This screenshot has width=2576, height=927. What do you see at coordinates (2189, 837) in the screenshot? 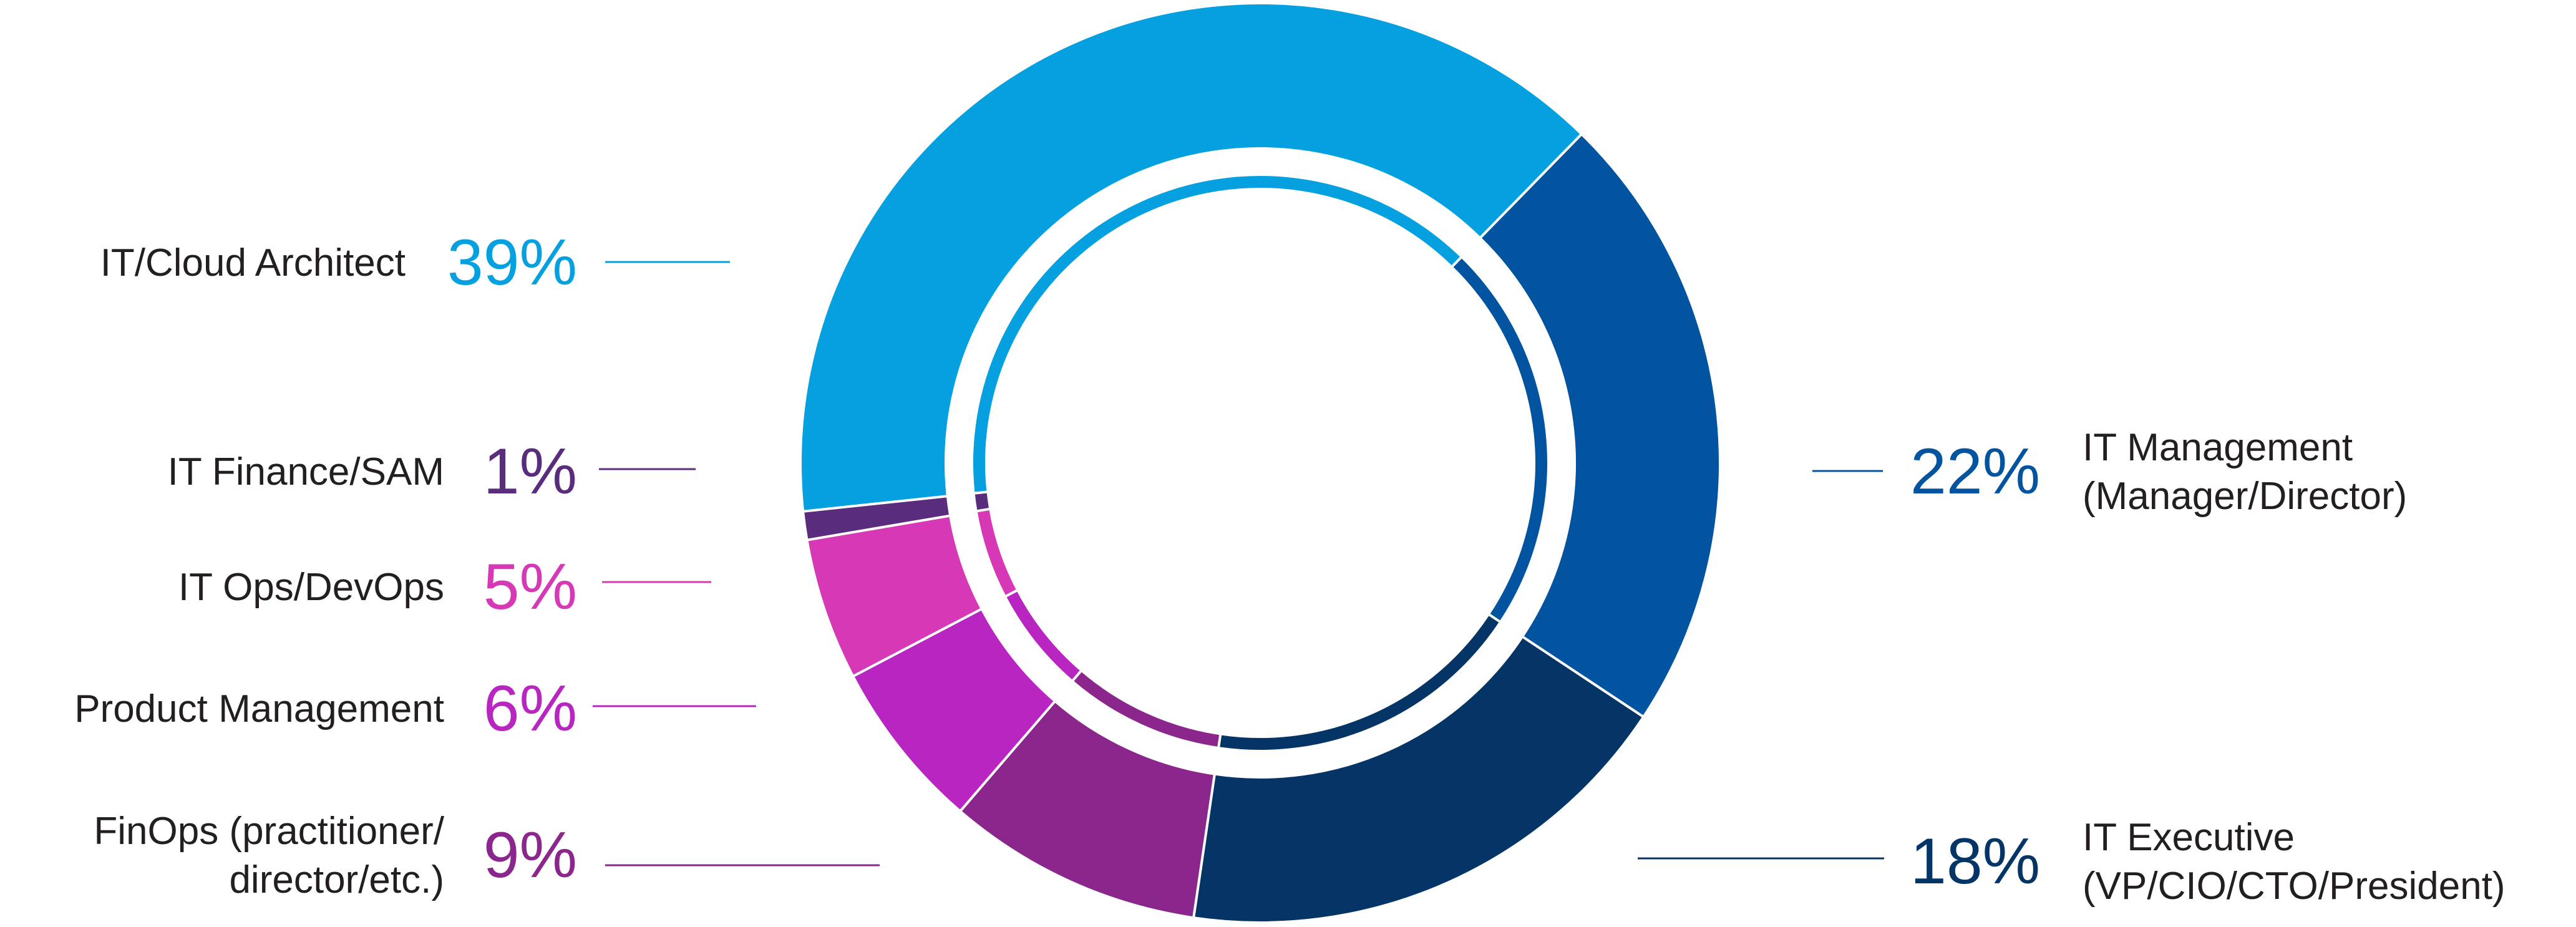
I see `category-label-it-executive-vp-cio-cto-president: IT Executive` at bounding box center [2189, 837].